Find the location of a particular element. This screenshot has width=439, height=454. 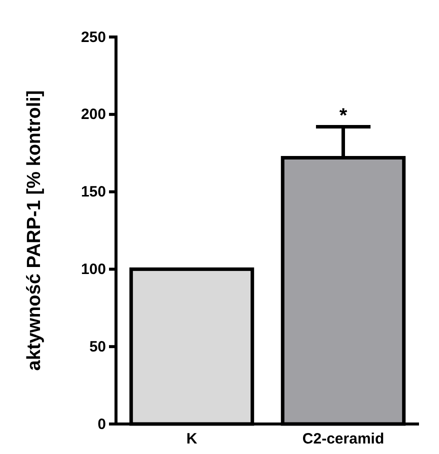

y-tick-label: 250 is located at coordinates (93, 37).